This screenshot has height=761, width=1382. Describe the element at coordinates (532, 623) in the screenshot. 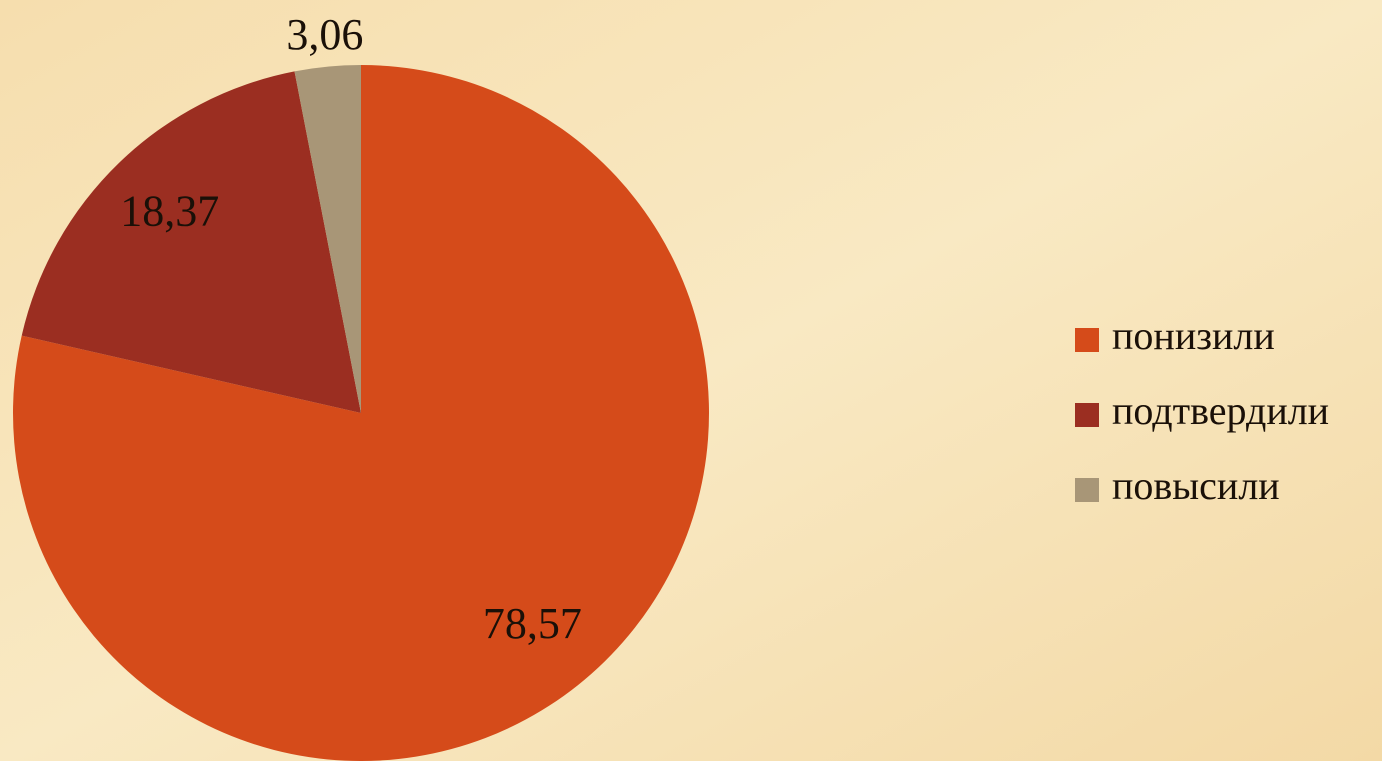

I see `data-label: 78,57` at that location.